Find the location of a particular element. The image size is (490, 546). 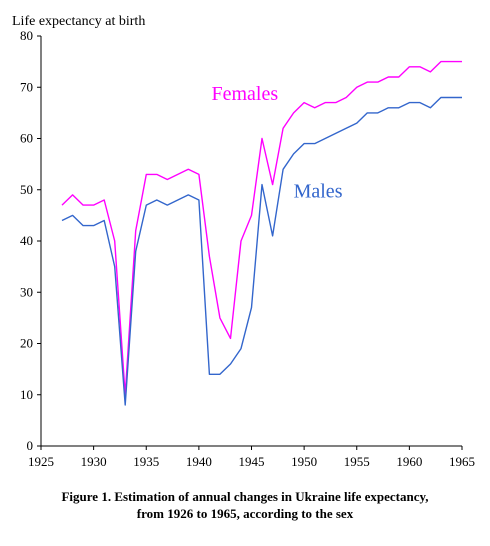

x-tick-label: 1960 is located at coordinates (409, 461).